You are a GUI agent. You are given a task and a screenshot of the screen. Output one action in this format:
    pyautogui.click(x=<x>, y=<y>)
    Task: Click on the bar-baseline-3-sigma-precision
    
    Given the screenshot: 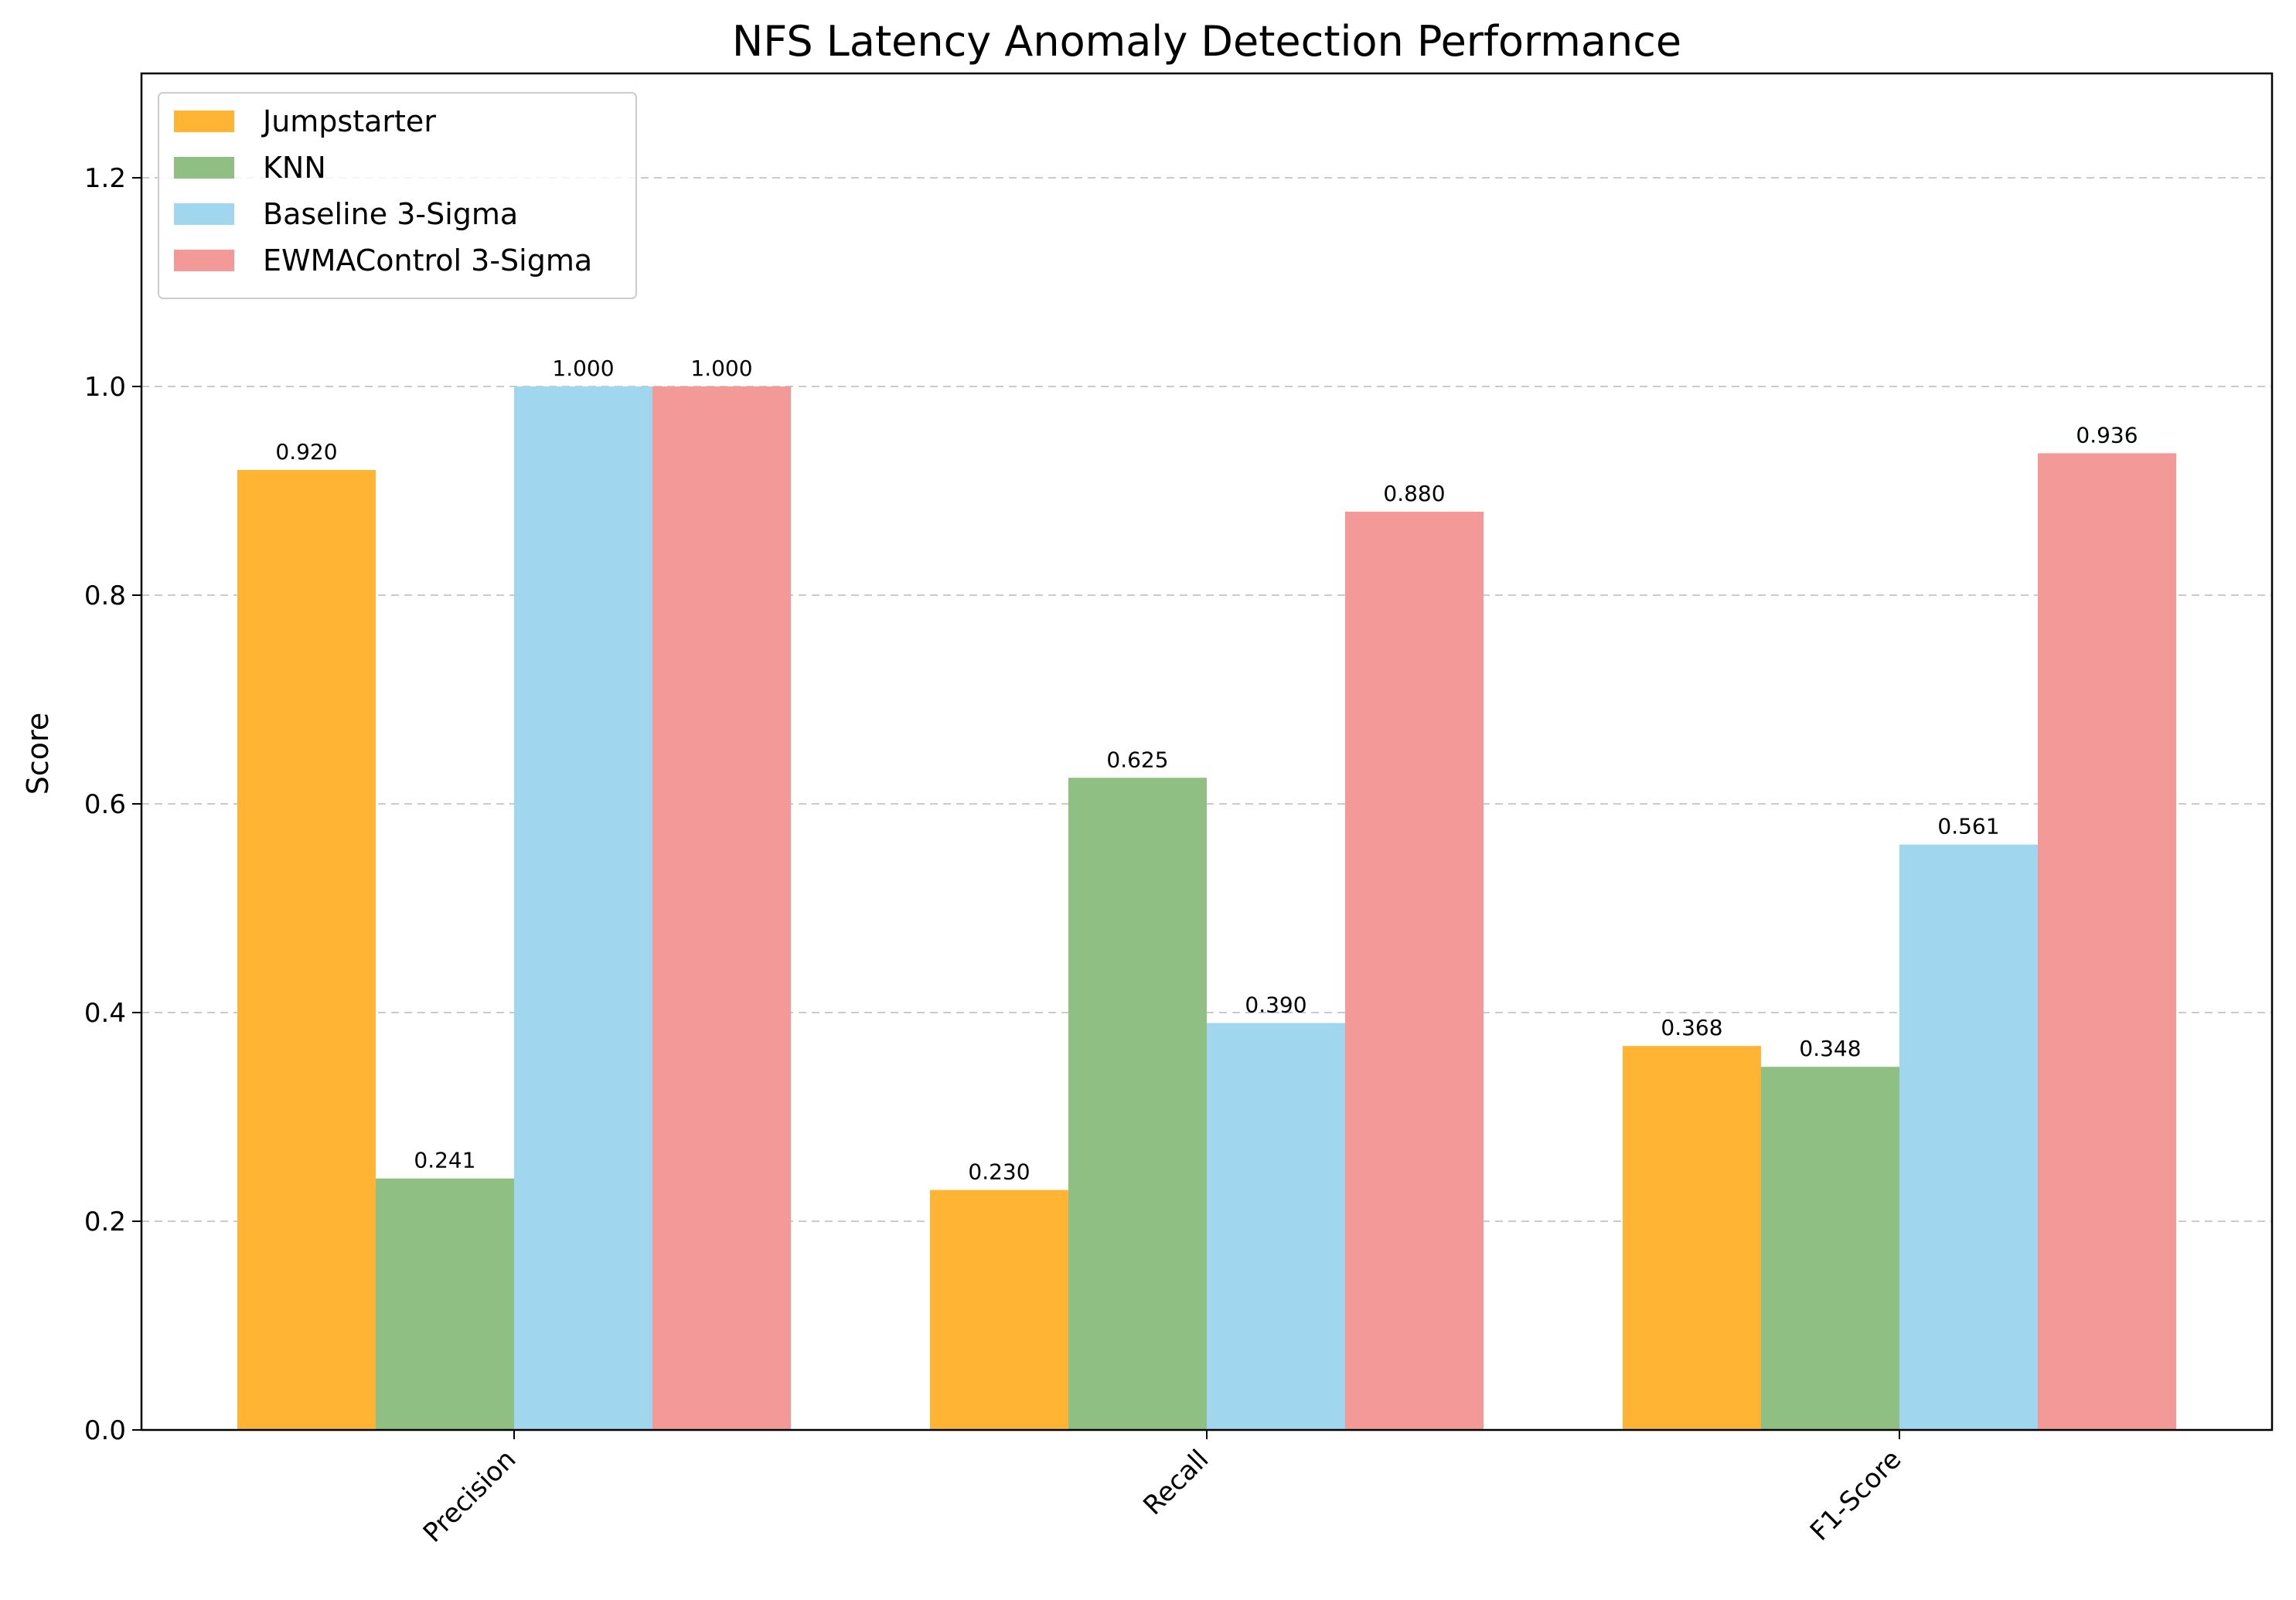 What is the action you would take?
    pyautogui.click(x=583, y=908)
    